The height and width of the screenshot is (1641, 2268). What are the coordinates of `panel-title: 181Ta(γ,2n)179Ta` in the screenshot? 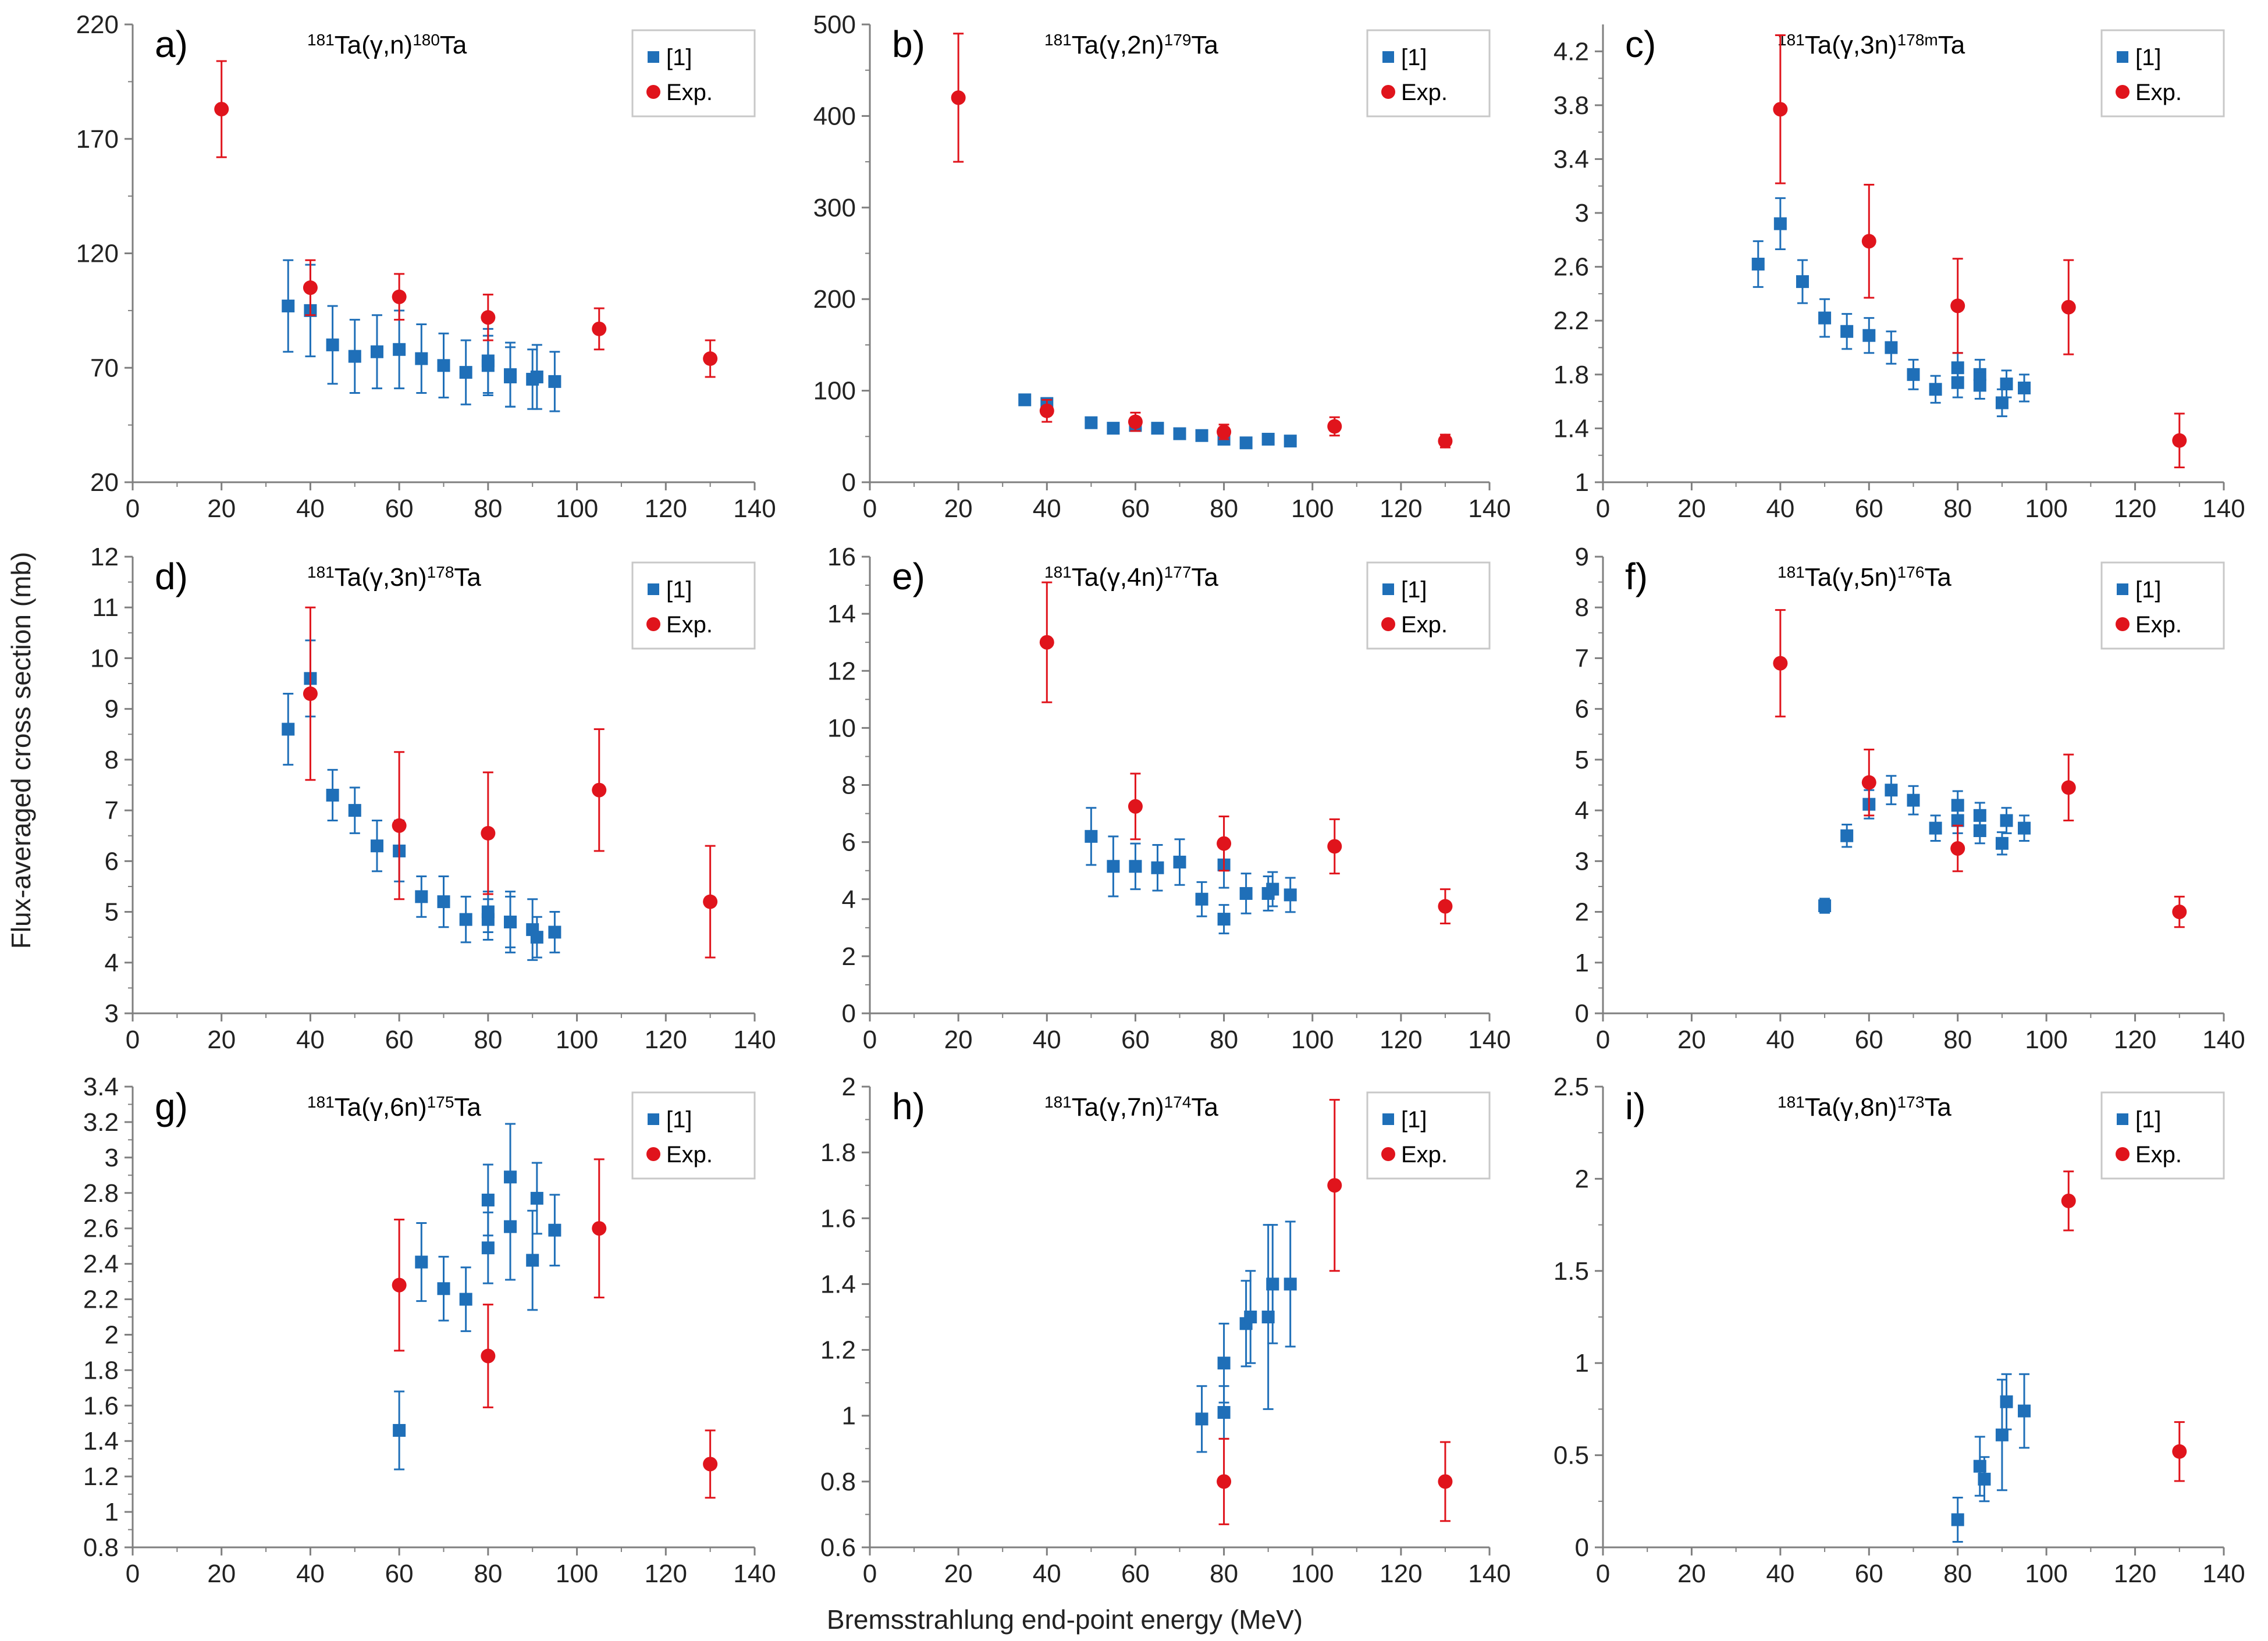 It's located at (1131, 45).